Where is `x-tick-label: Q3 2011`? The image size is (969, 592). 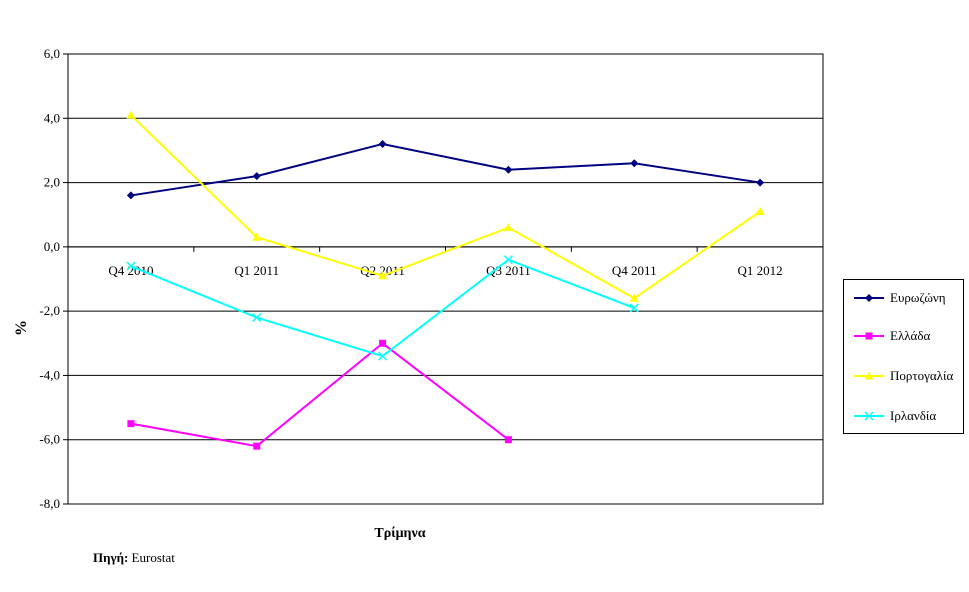
x-tick-label: Q3 2011 is located at coordinates (508, 270).